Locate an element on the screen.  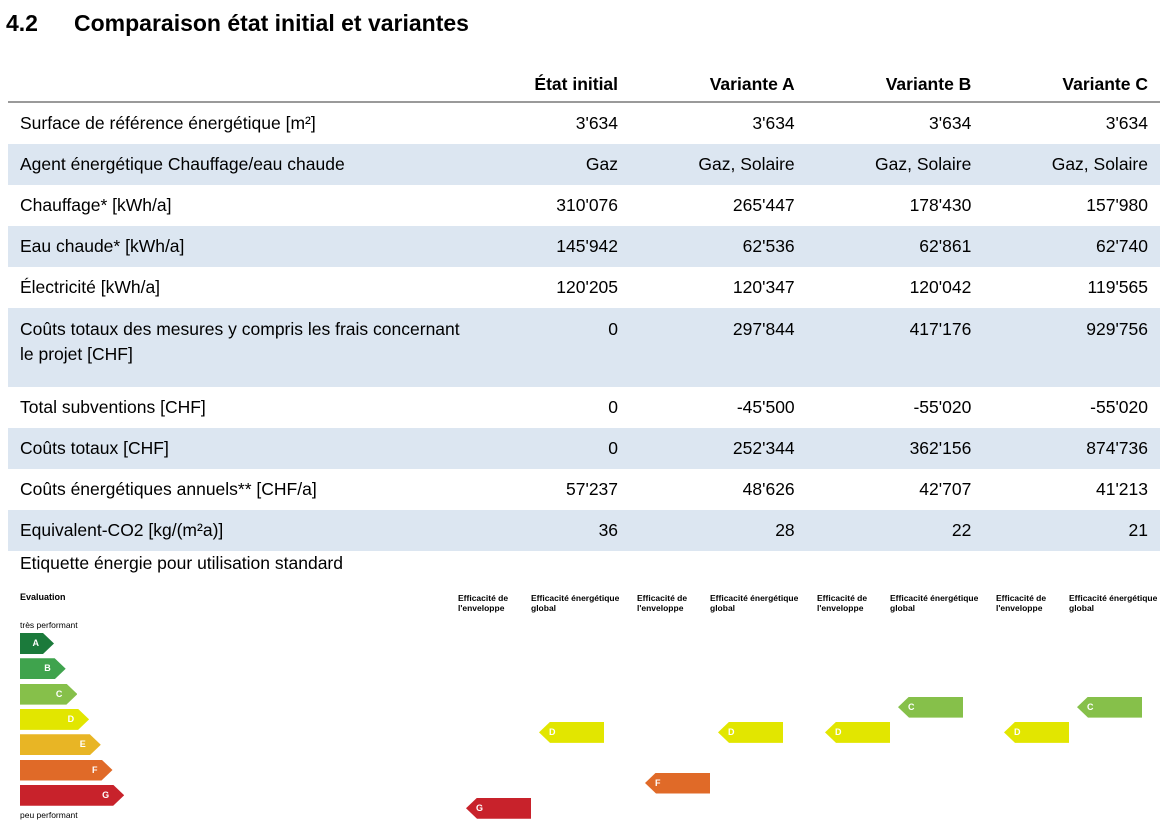
row-label: Chauffage* [kWh/a] is located at coordinates (96, 205).